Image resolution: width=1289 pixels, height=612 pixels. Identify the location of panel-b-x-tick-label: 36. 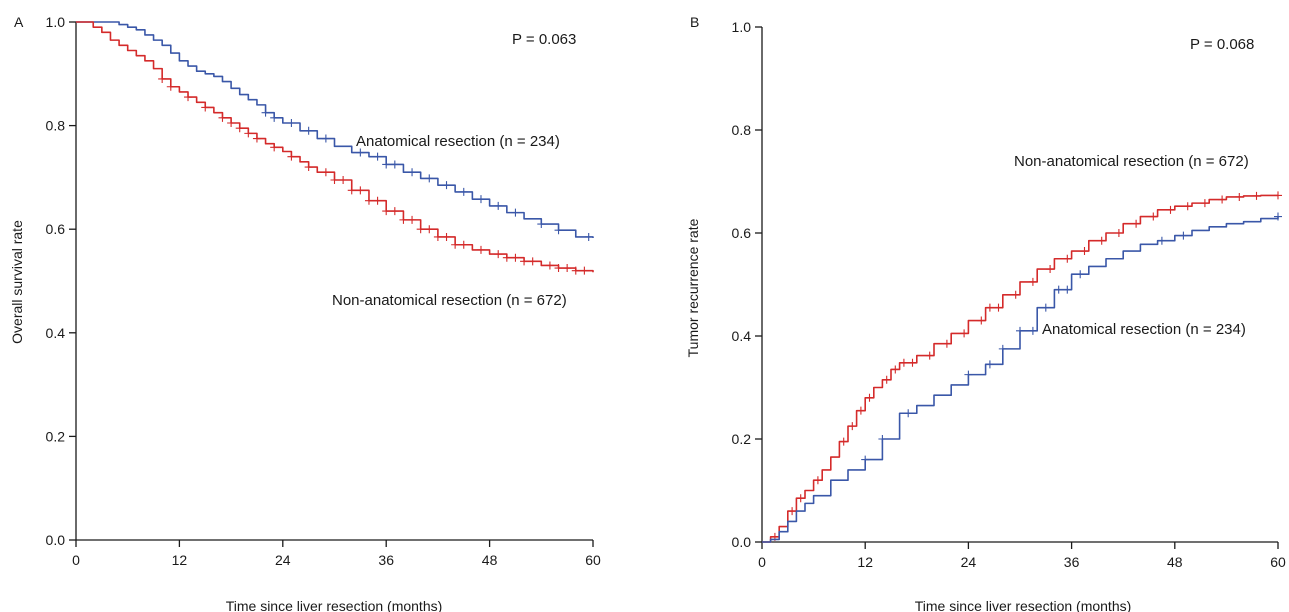
(1072, 562).